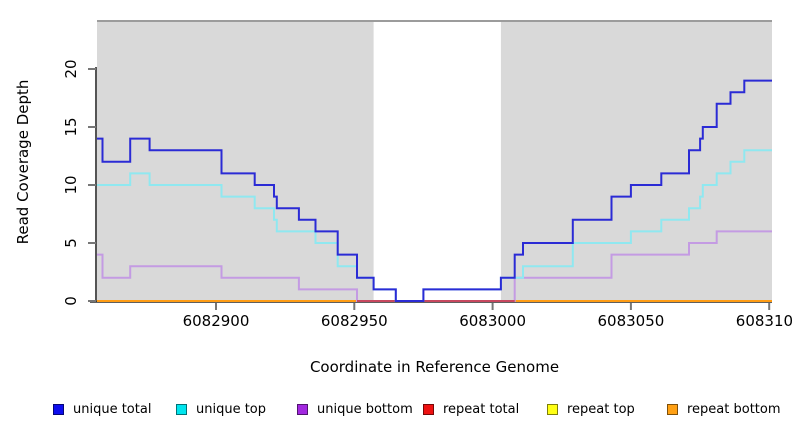 This screenshot has width=792, height=432. What do you see at coordinates (71, 69) in the screenshot?
I see `y-tick-label: 20` at bounding box center [71, 69].